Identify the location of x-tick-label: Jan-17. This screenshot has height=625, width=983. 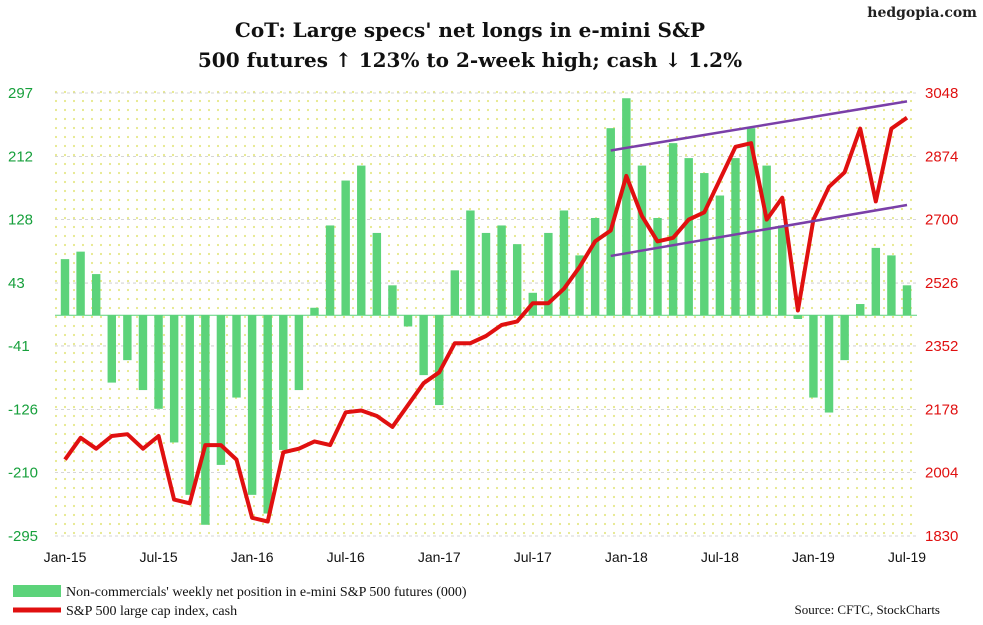
(439, 557).